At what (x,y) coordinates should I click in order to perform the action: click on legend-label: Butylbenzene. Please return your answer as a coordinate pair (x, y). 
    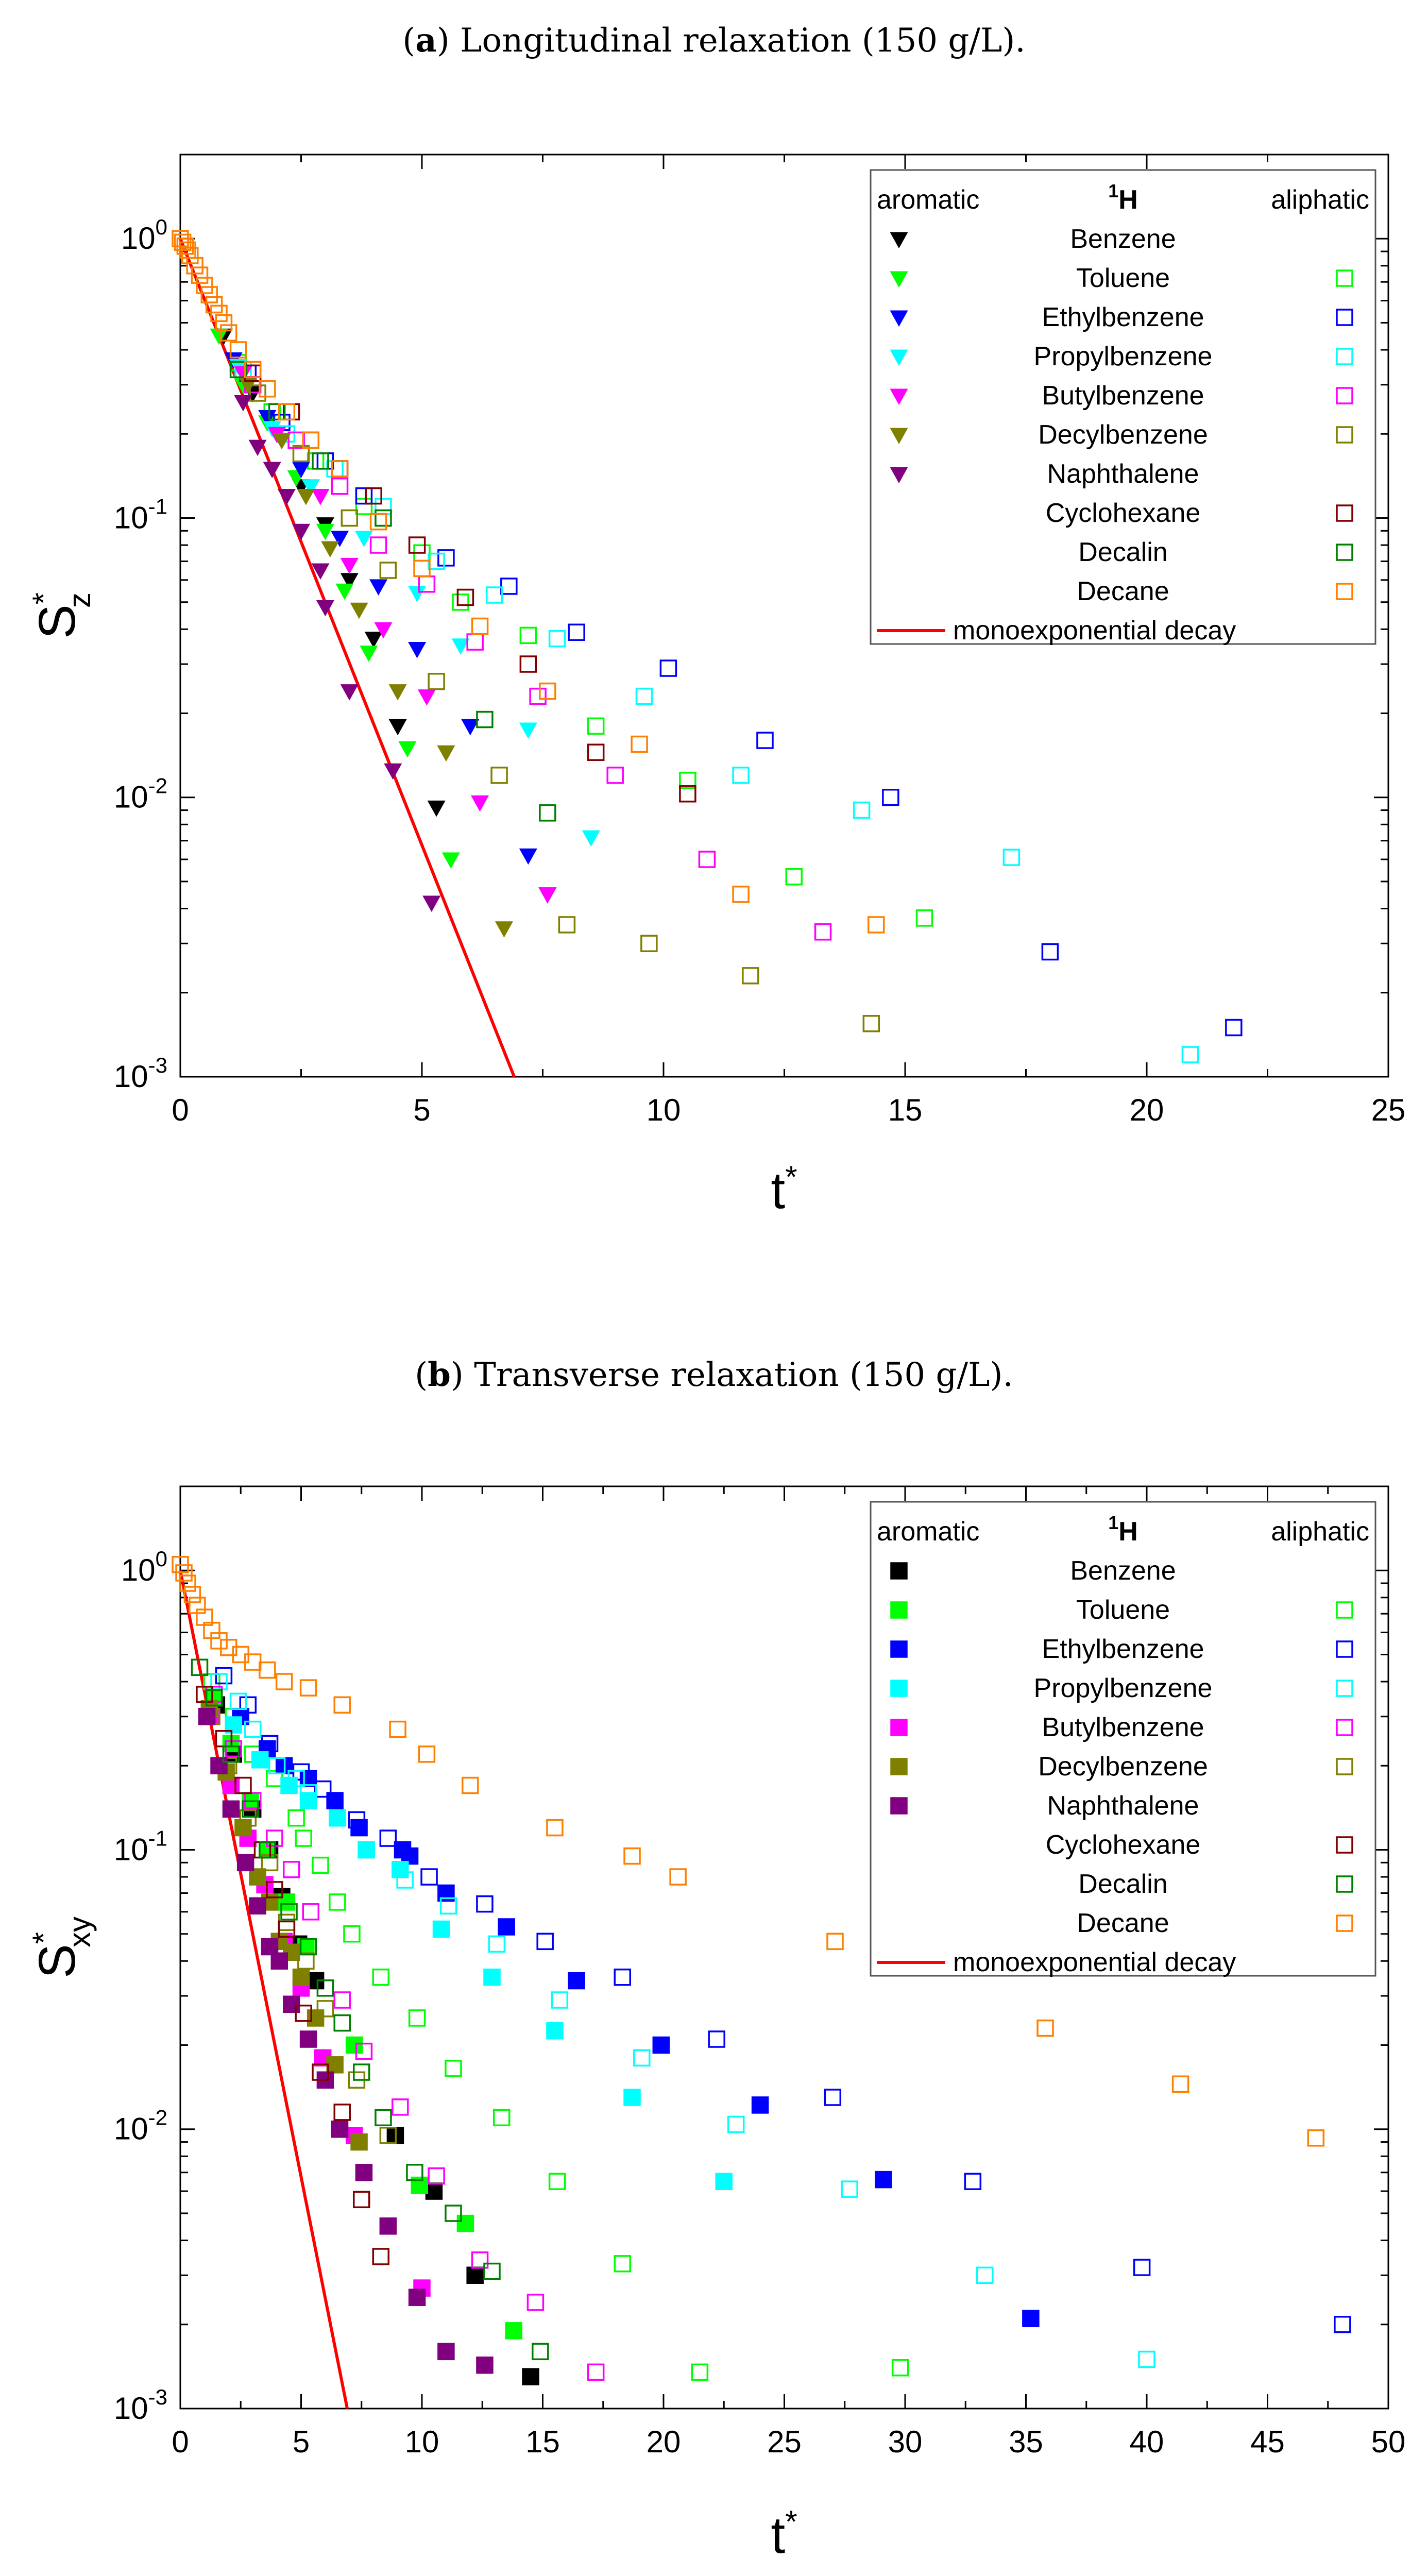
    Looking at the image, I should click on (1123, 396).